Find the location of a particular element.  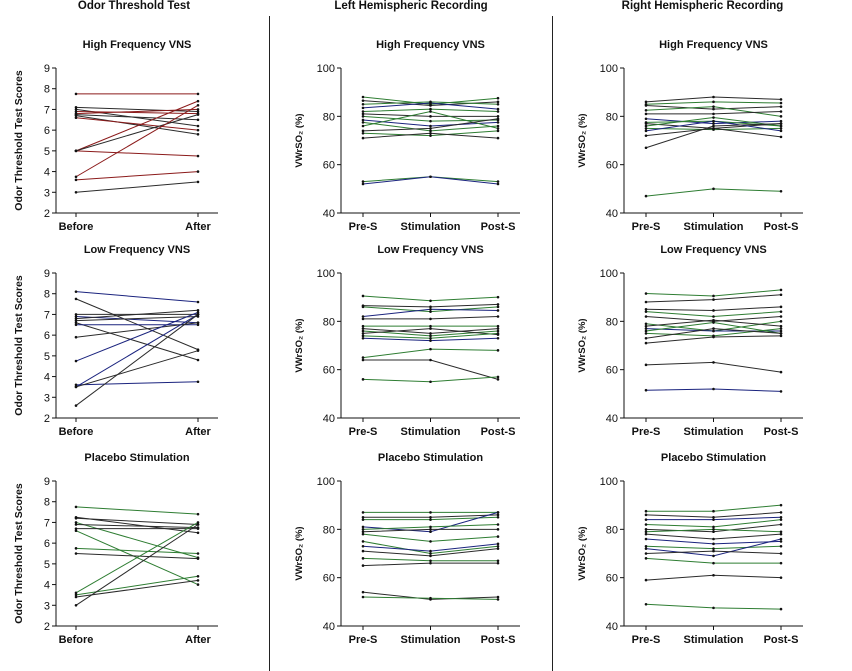

x-tick-label: Pre-S is located at coordinates (363, 640).